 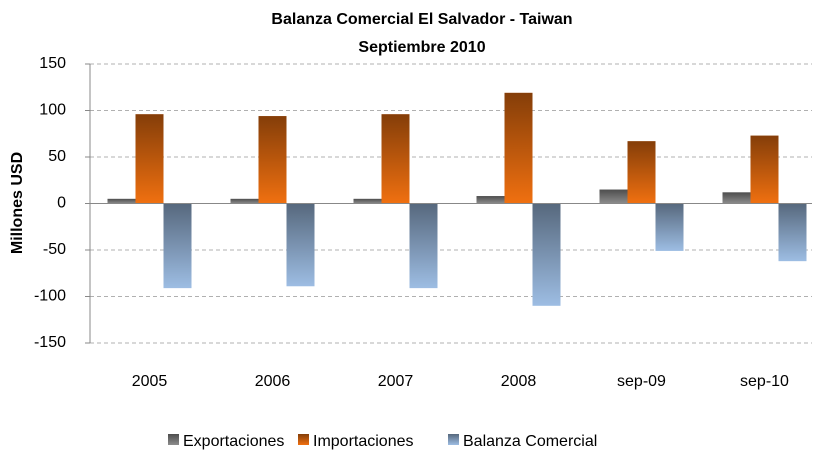 I want to click on x-tick-label: 2008, so click(x=519, y=381).